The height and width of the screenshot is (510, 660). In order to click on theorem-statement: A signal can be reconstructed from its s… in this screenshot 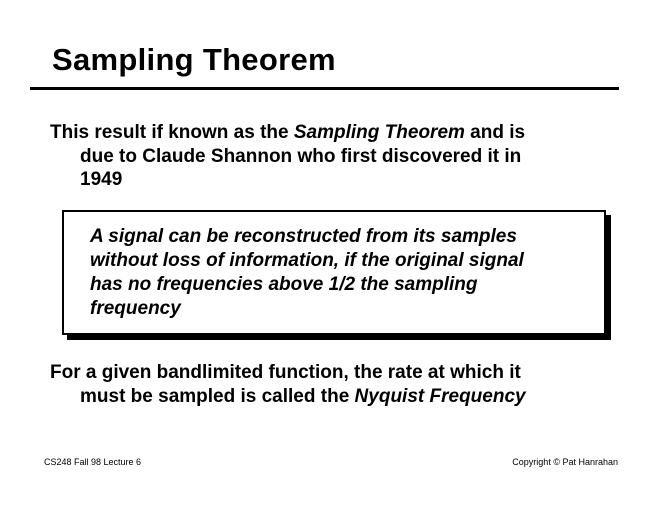, I will do `click(307, 273)`.